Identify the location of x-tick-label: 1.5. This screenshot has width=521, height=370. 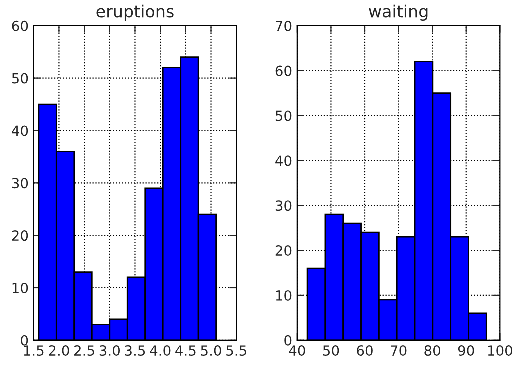
(34, 351).